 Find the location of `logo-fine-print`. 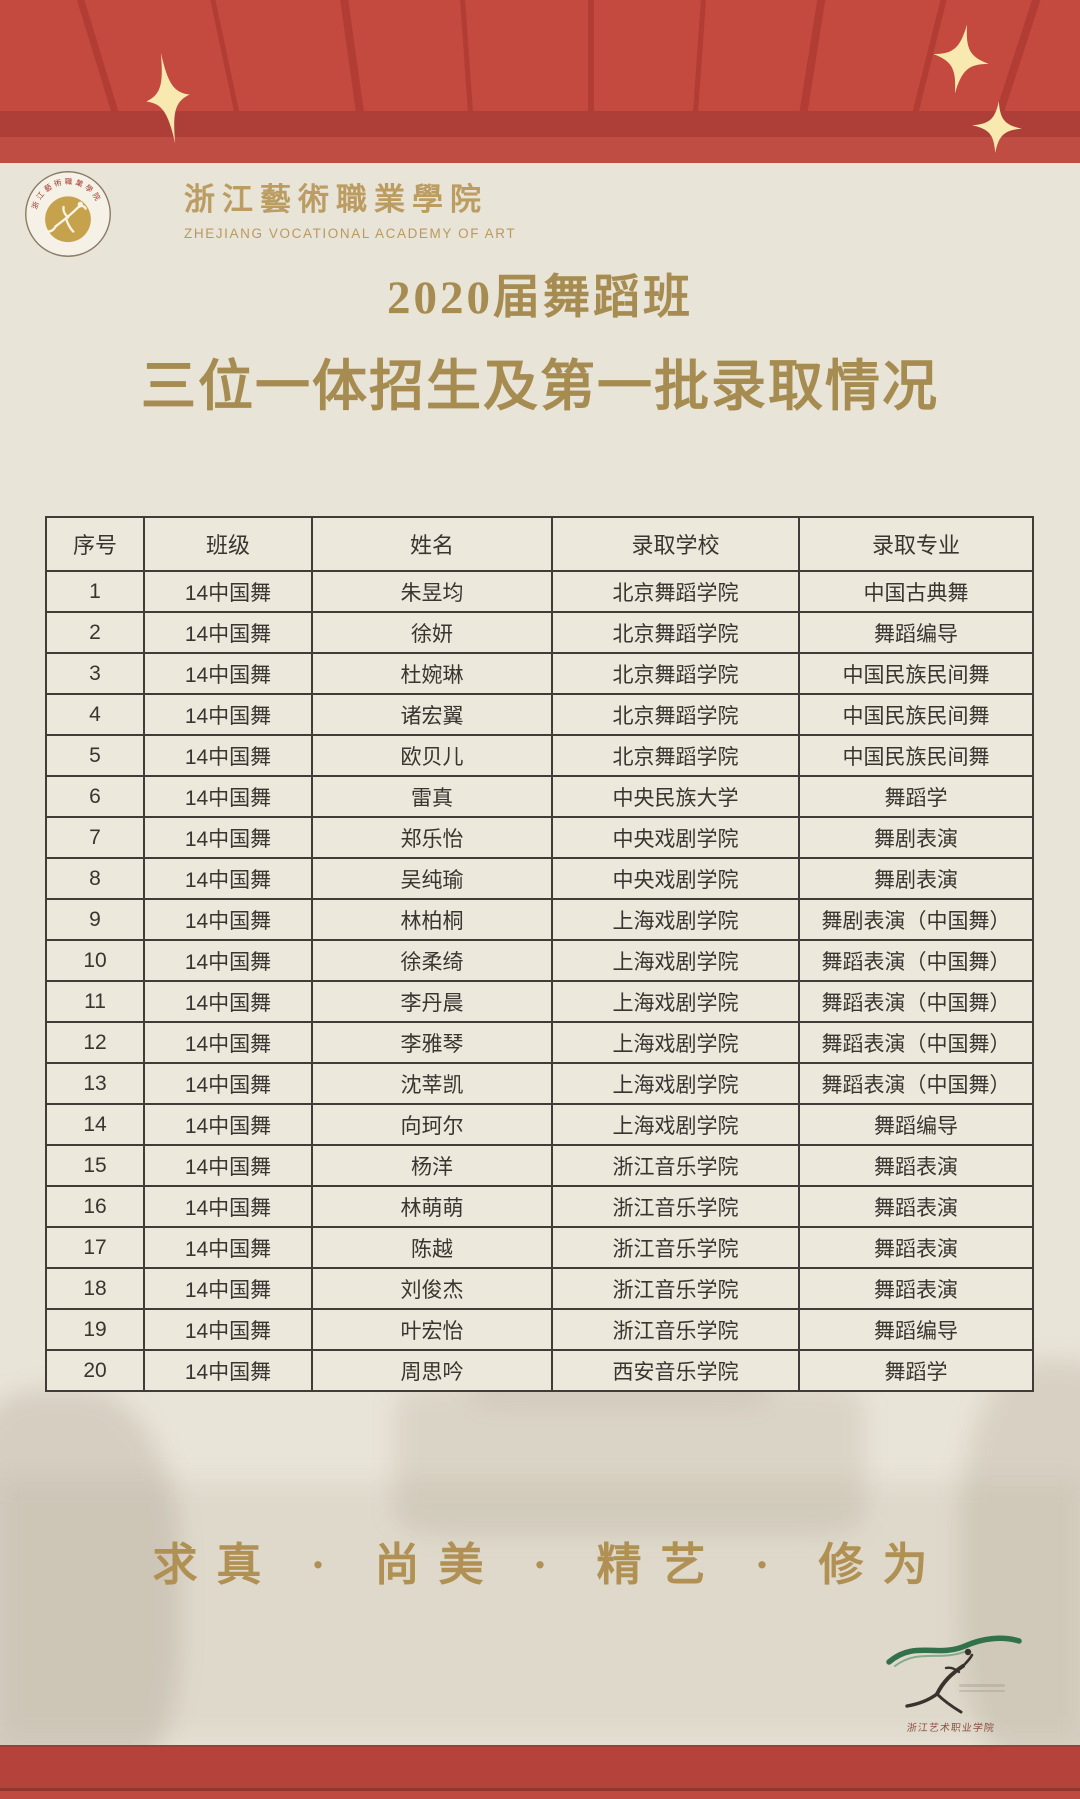

logo-fine-print is located at coordinates (982, 1690).